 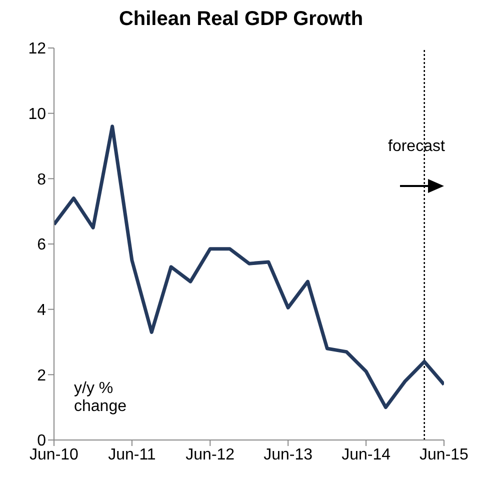 What do you see at coordinates (132, 455) in the screenshot?
I see `x-tick-label: Jun-11` at bounding box center [132, 455].